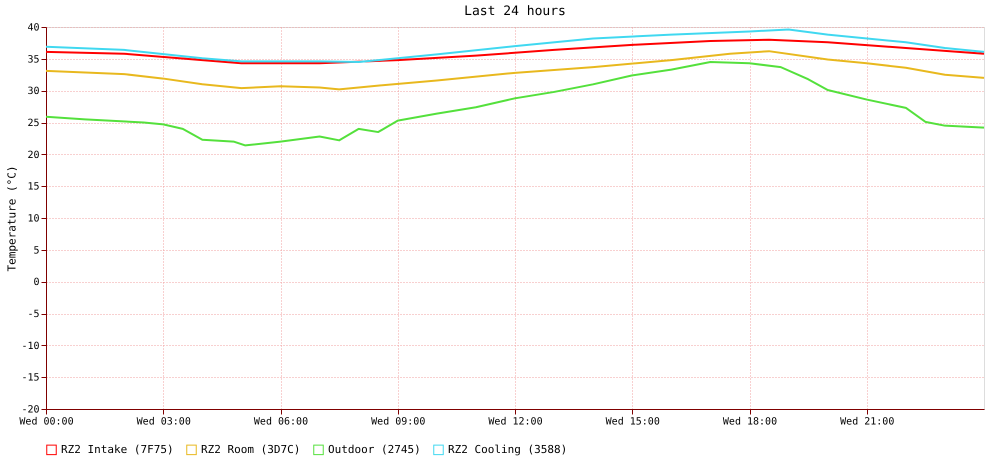 The width and height of the screenshot is (997, 468). Describe the element at coordinates (633, 422) in the screenshot. I see `x-tick-label: Wed 15:00` at that location.